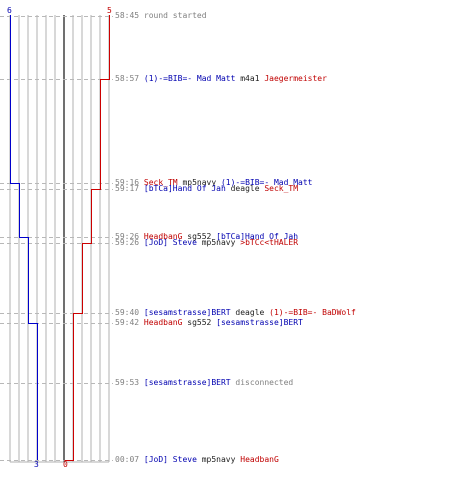 This screenshot has width=450, height=500. What do you see at coordinates (175, 15) in the screenshot?
I see `event-text: round started` at bounding box center [175, 15].